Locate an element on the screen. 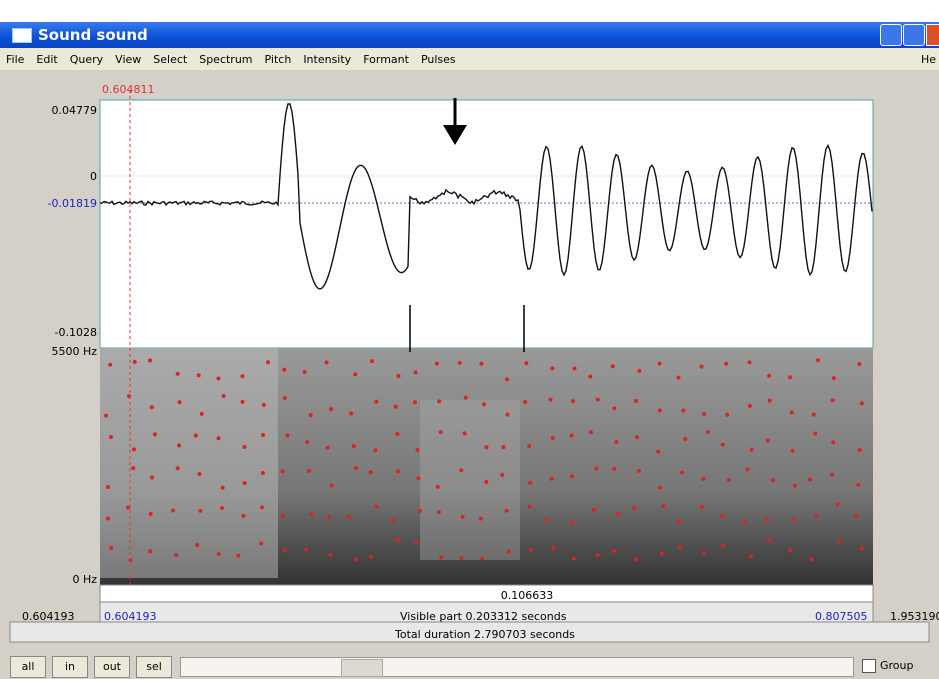 This screenshot has width=939, height=679. zoom-all-button: all is located at coordinates (28, 667).